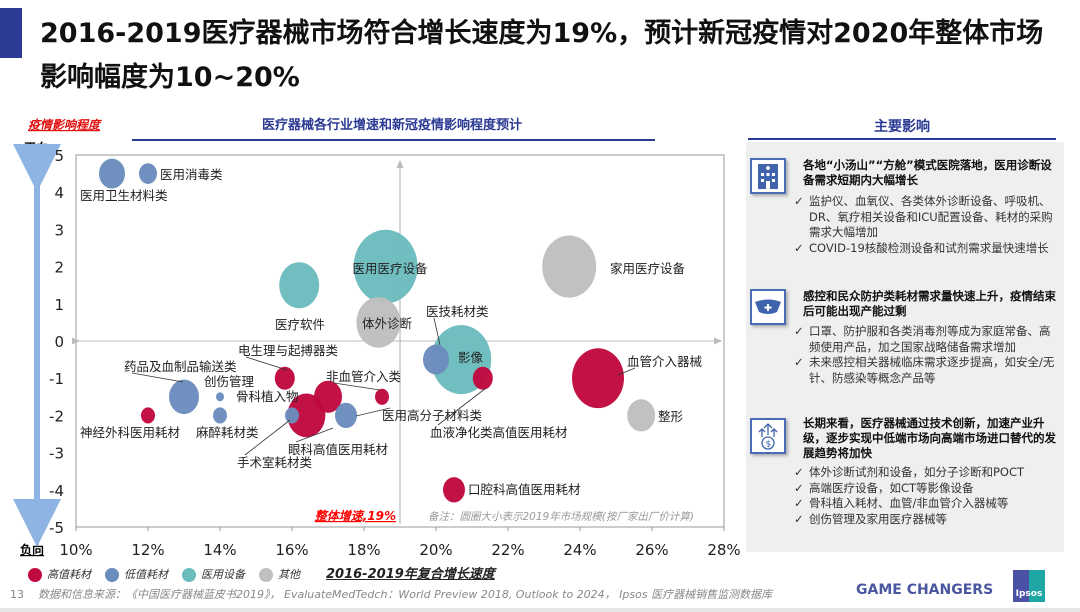 This screenshot has height=612, width=1080. I want to click on y-tick-label: -1, so click(56, 379).